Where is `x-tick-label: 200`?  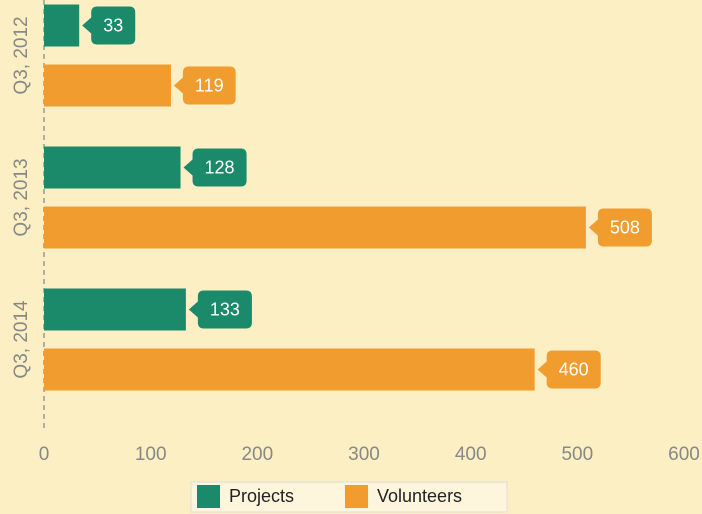 x-tick-label: 200 is located at coordinates (257, 454).